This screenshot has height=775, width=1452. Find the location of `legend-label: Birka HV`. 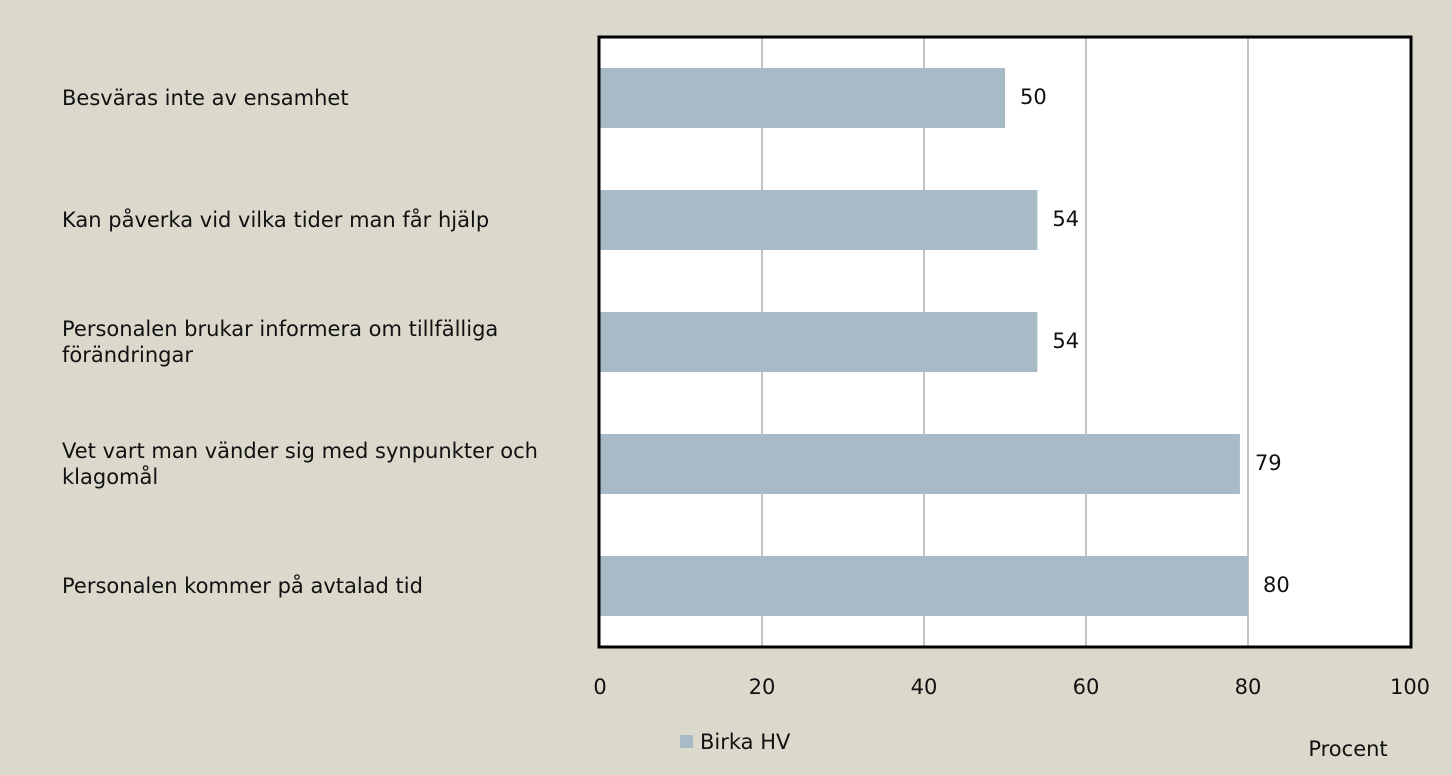

legend-label: Birka HV is located at coordinates (745, 742).